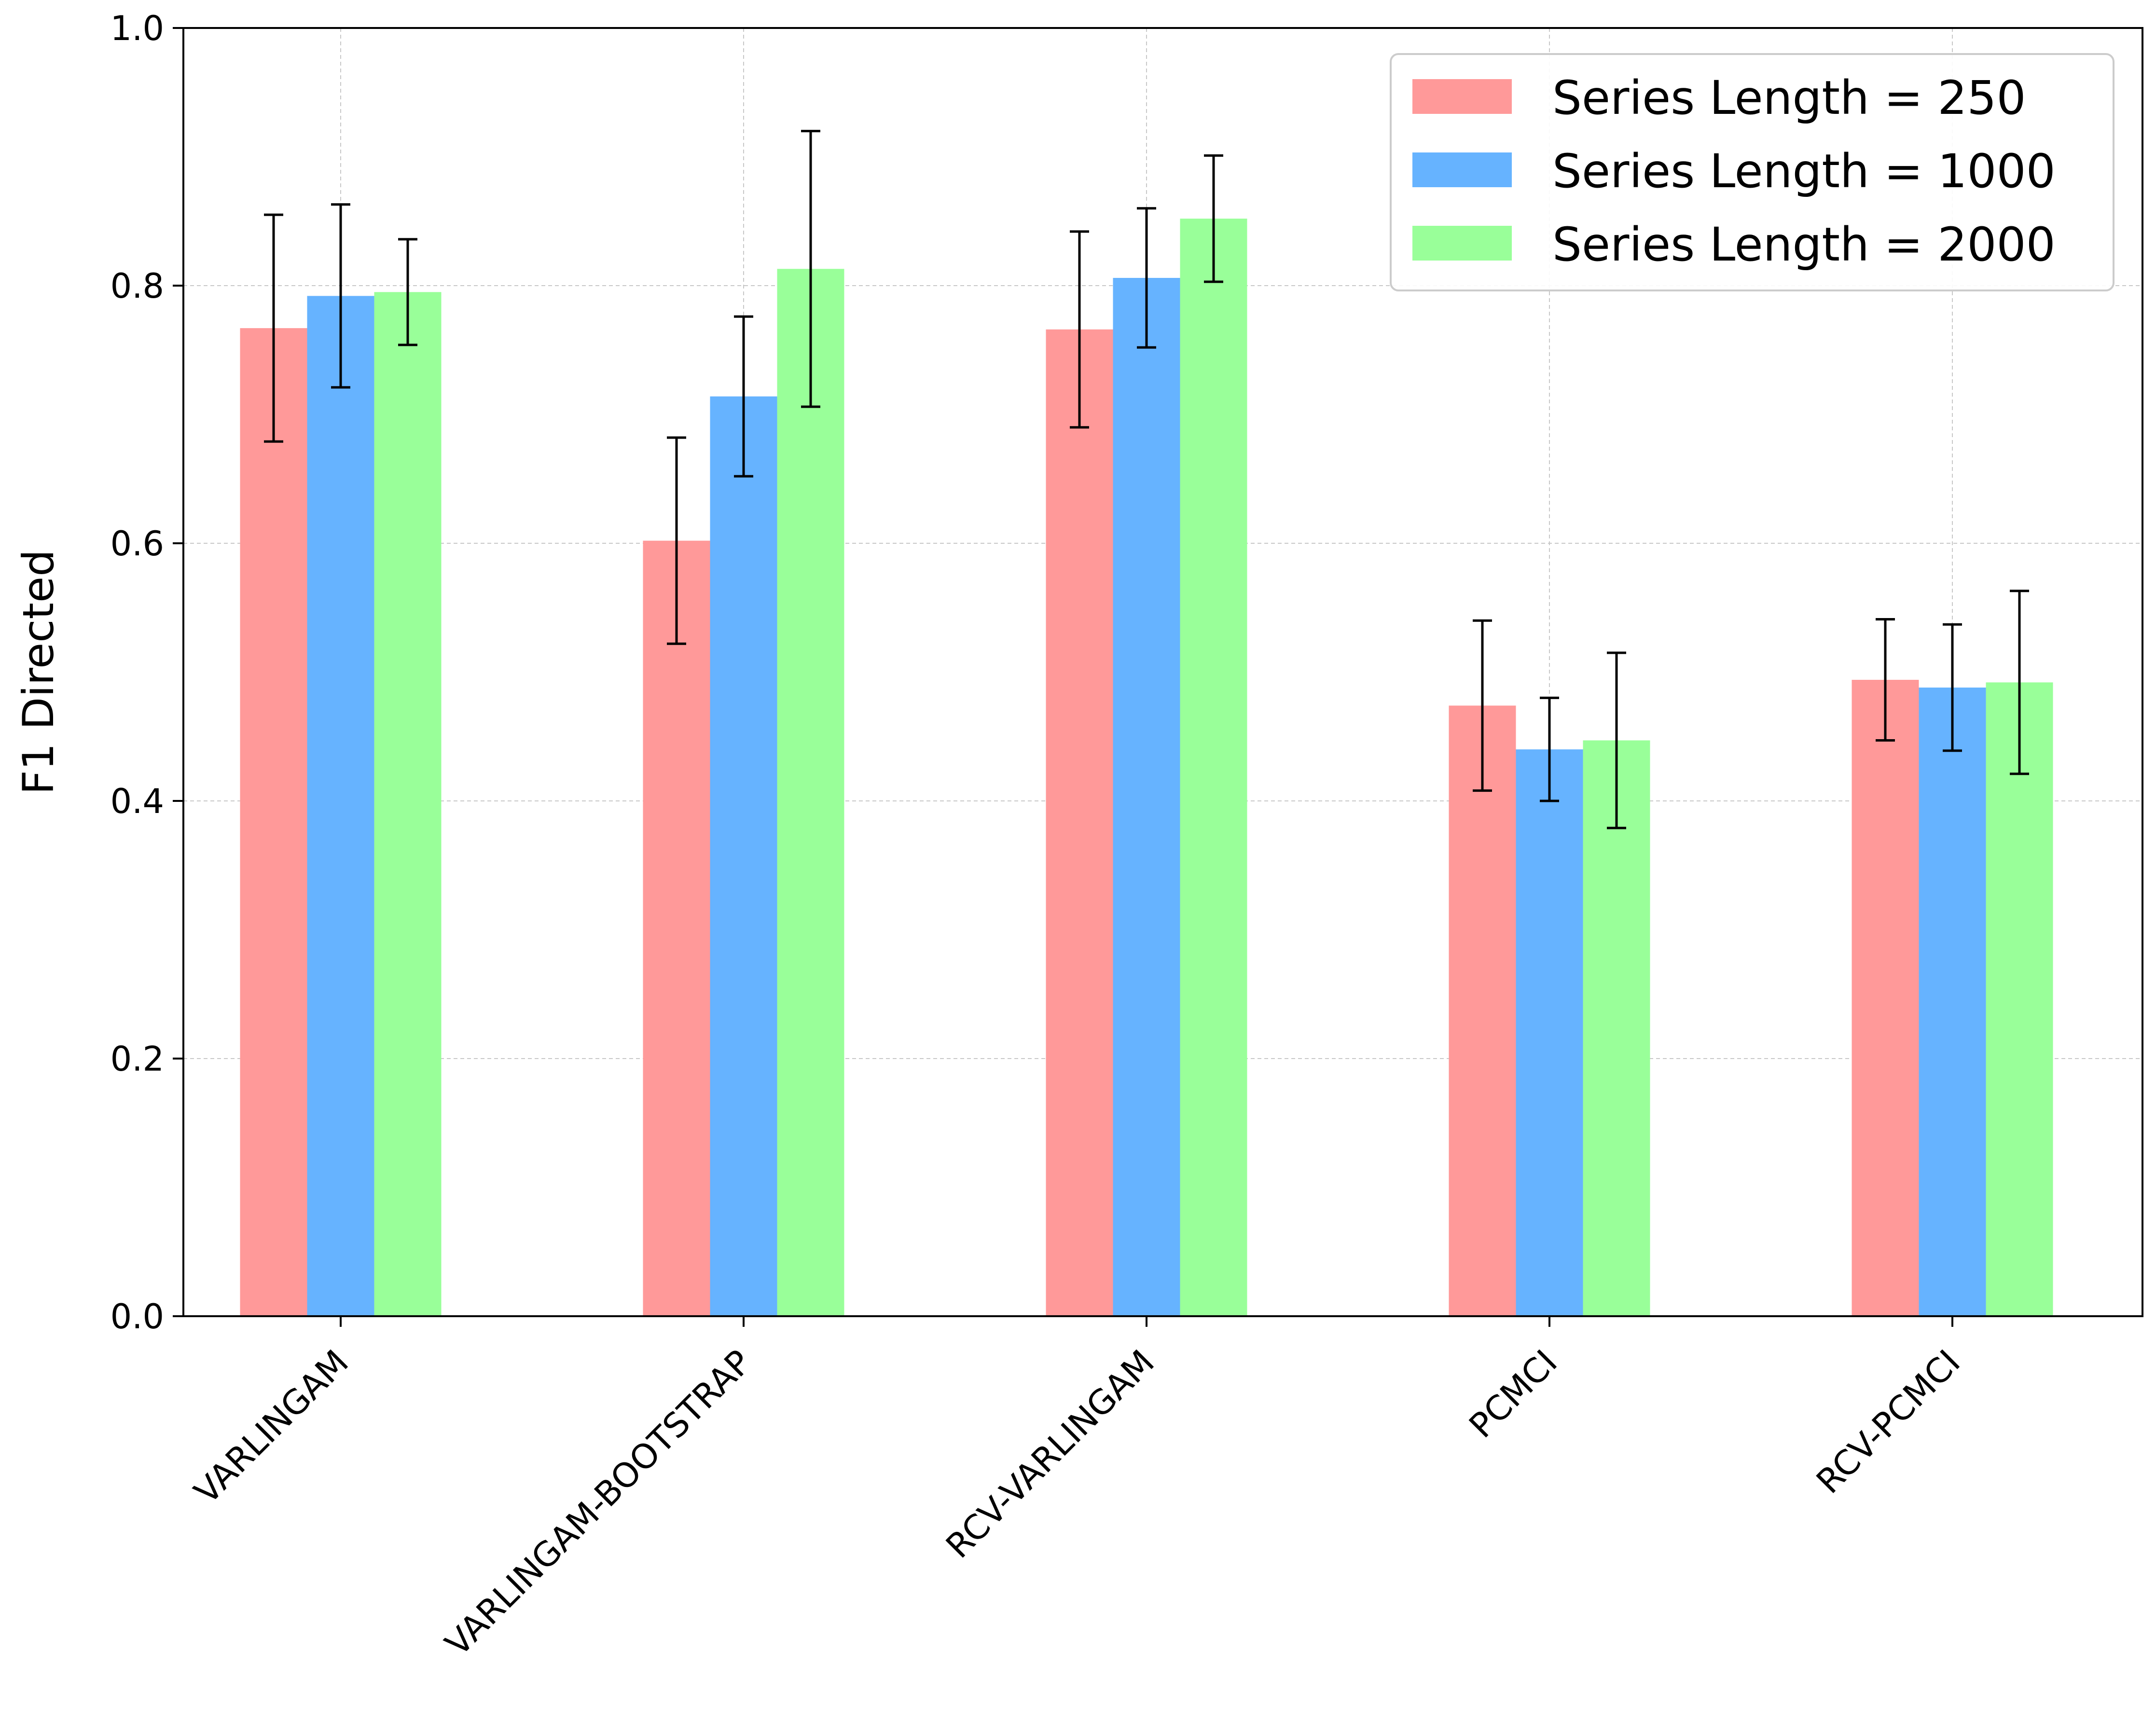 Image resolution: width=2156 pixels, height=1721 pixels. Describe the element at coordinates (38, 672) in the screenshot. I see `y-axis-title: F1 Directed` at that location.